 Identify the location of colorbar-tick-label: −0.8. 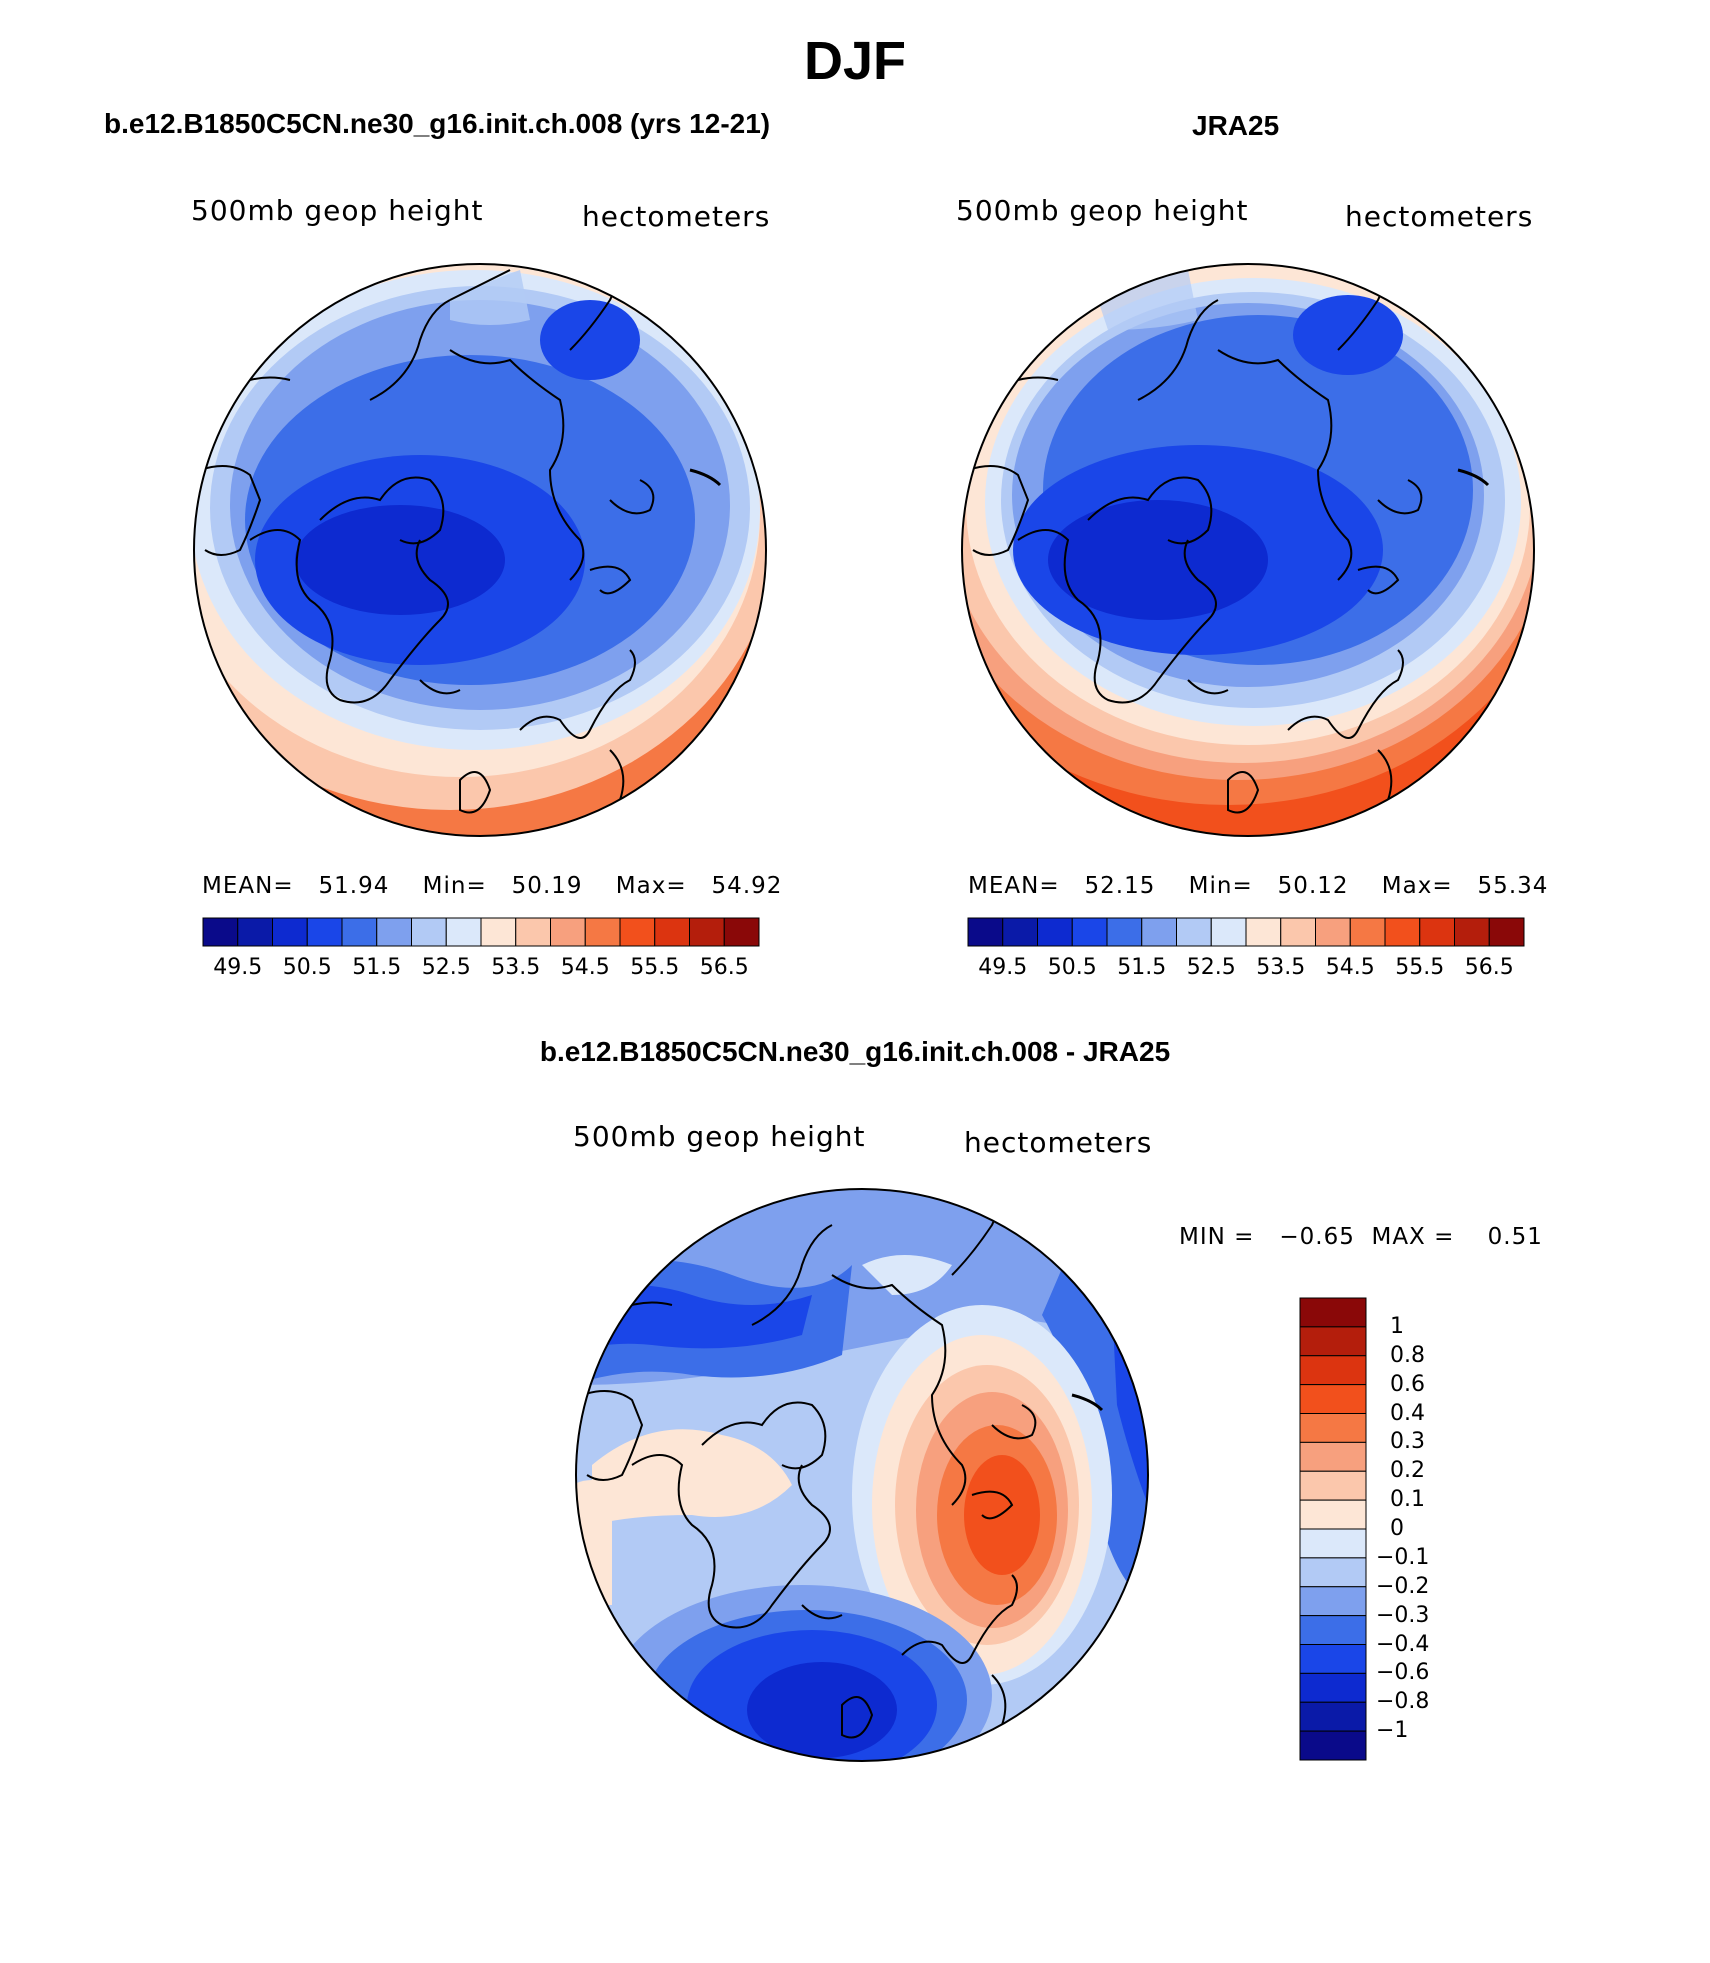
(1403, 1702).